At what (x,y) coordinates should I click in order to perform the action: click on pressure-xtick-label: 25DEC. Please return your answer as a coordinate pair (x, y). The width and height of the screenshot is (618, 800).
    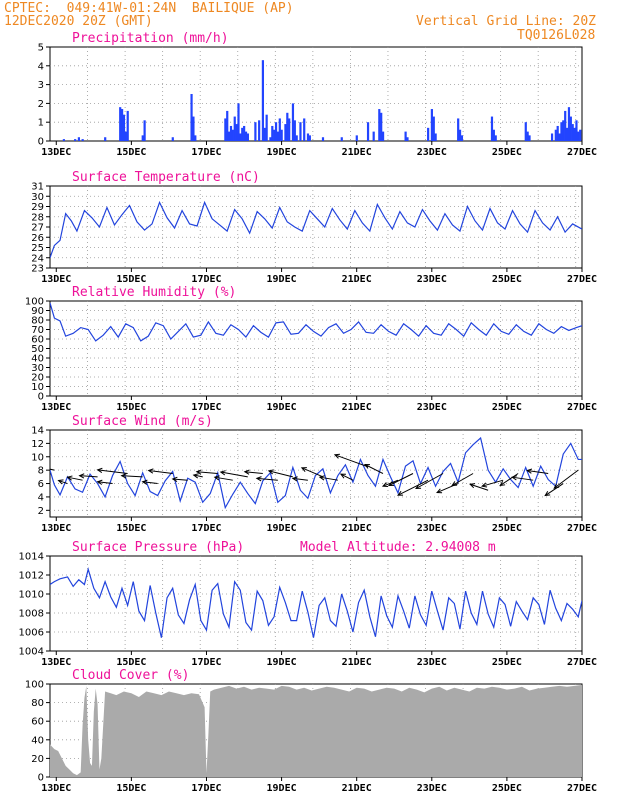
    Looking at the image, I should click on (507, 662).